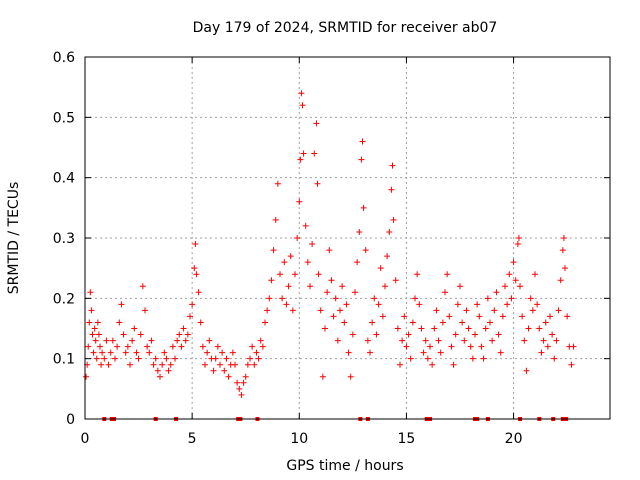  I want to click on y-tick-label: 0.3, so click(64, 239).